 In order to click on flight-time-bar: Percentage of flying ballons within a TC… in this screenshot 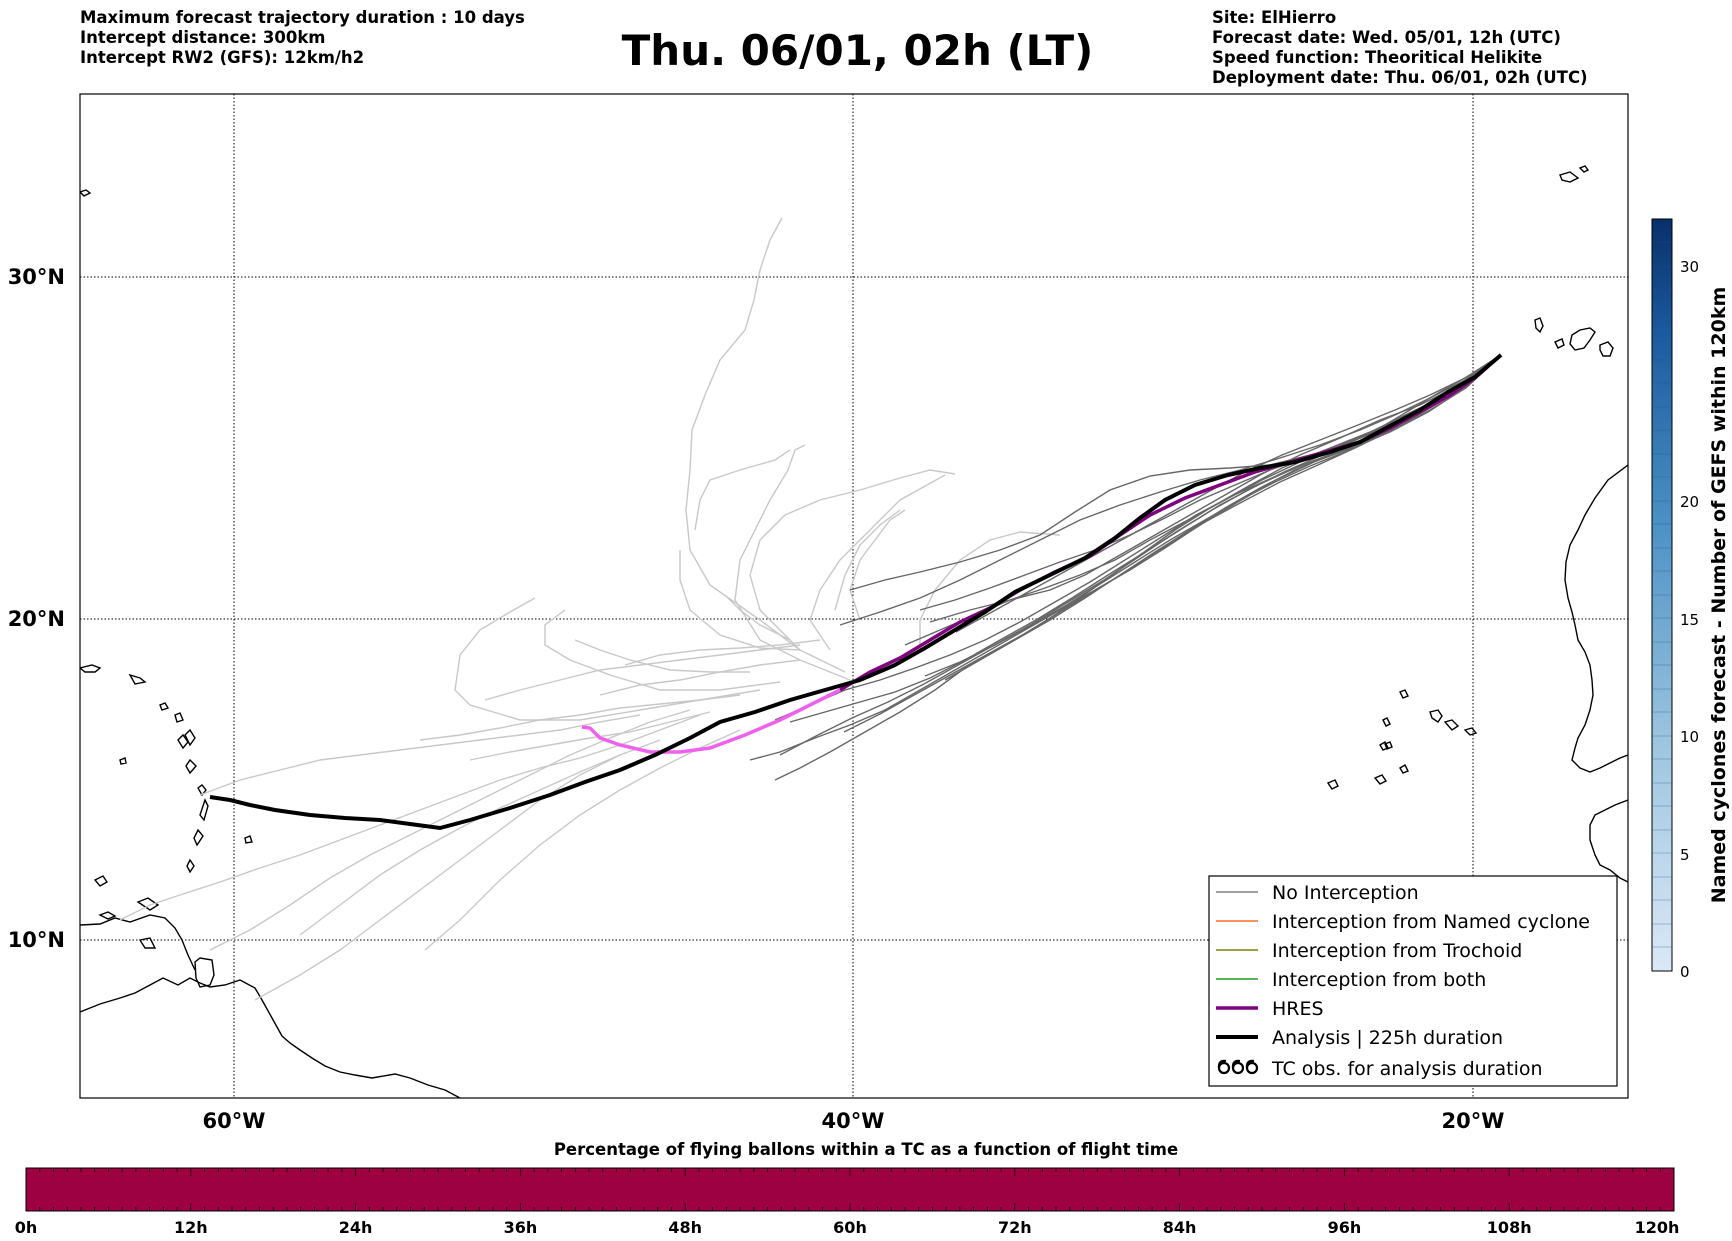, I will do `click(847, 1188)`.